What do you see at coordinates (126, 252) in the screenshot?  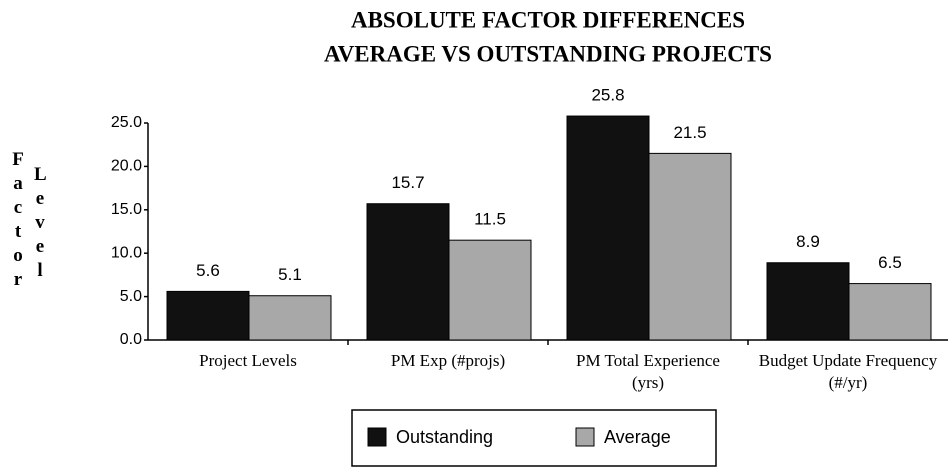 I see `y-tick-label: 10.0` at bounding box center [126, 252].